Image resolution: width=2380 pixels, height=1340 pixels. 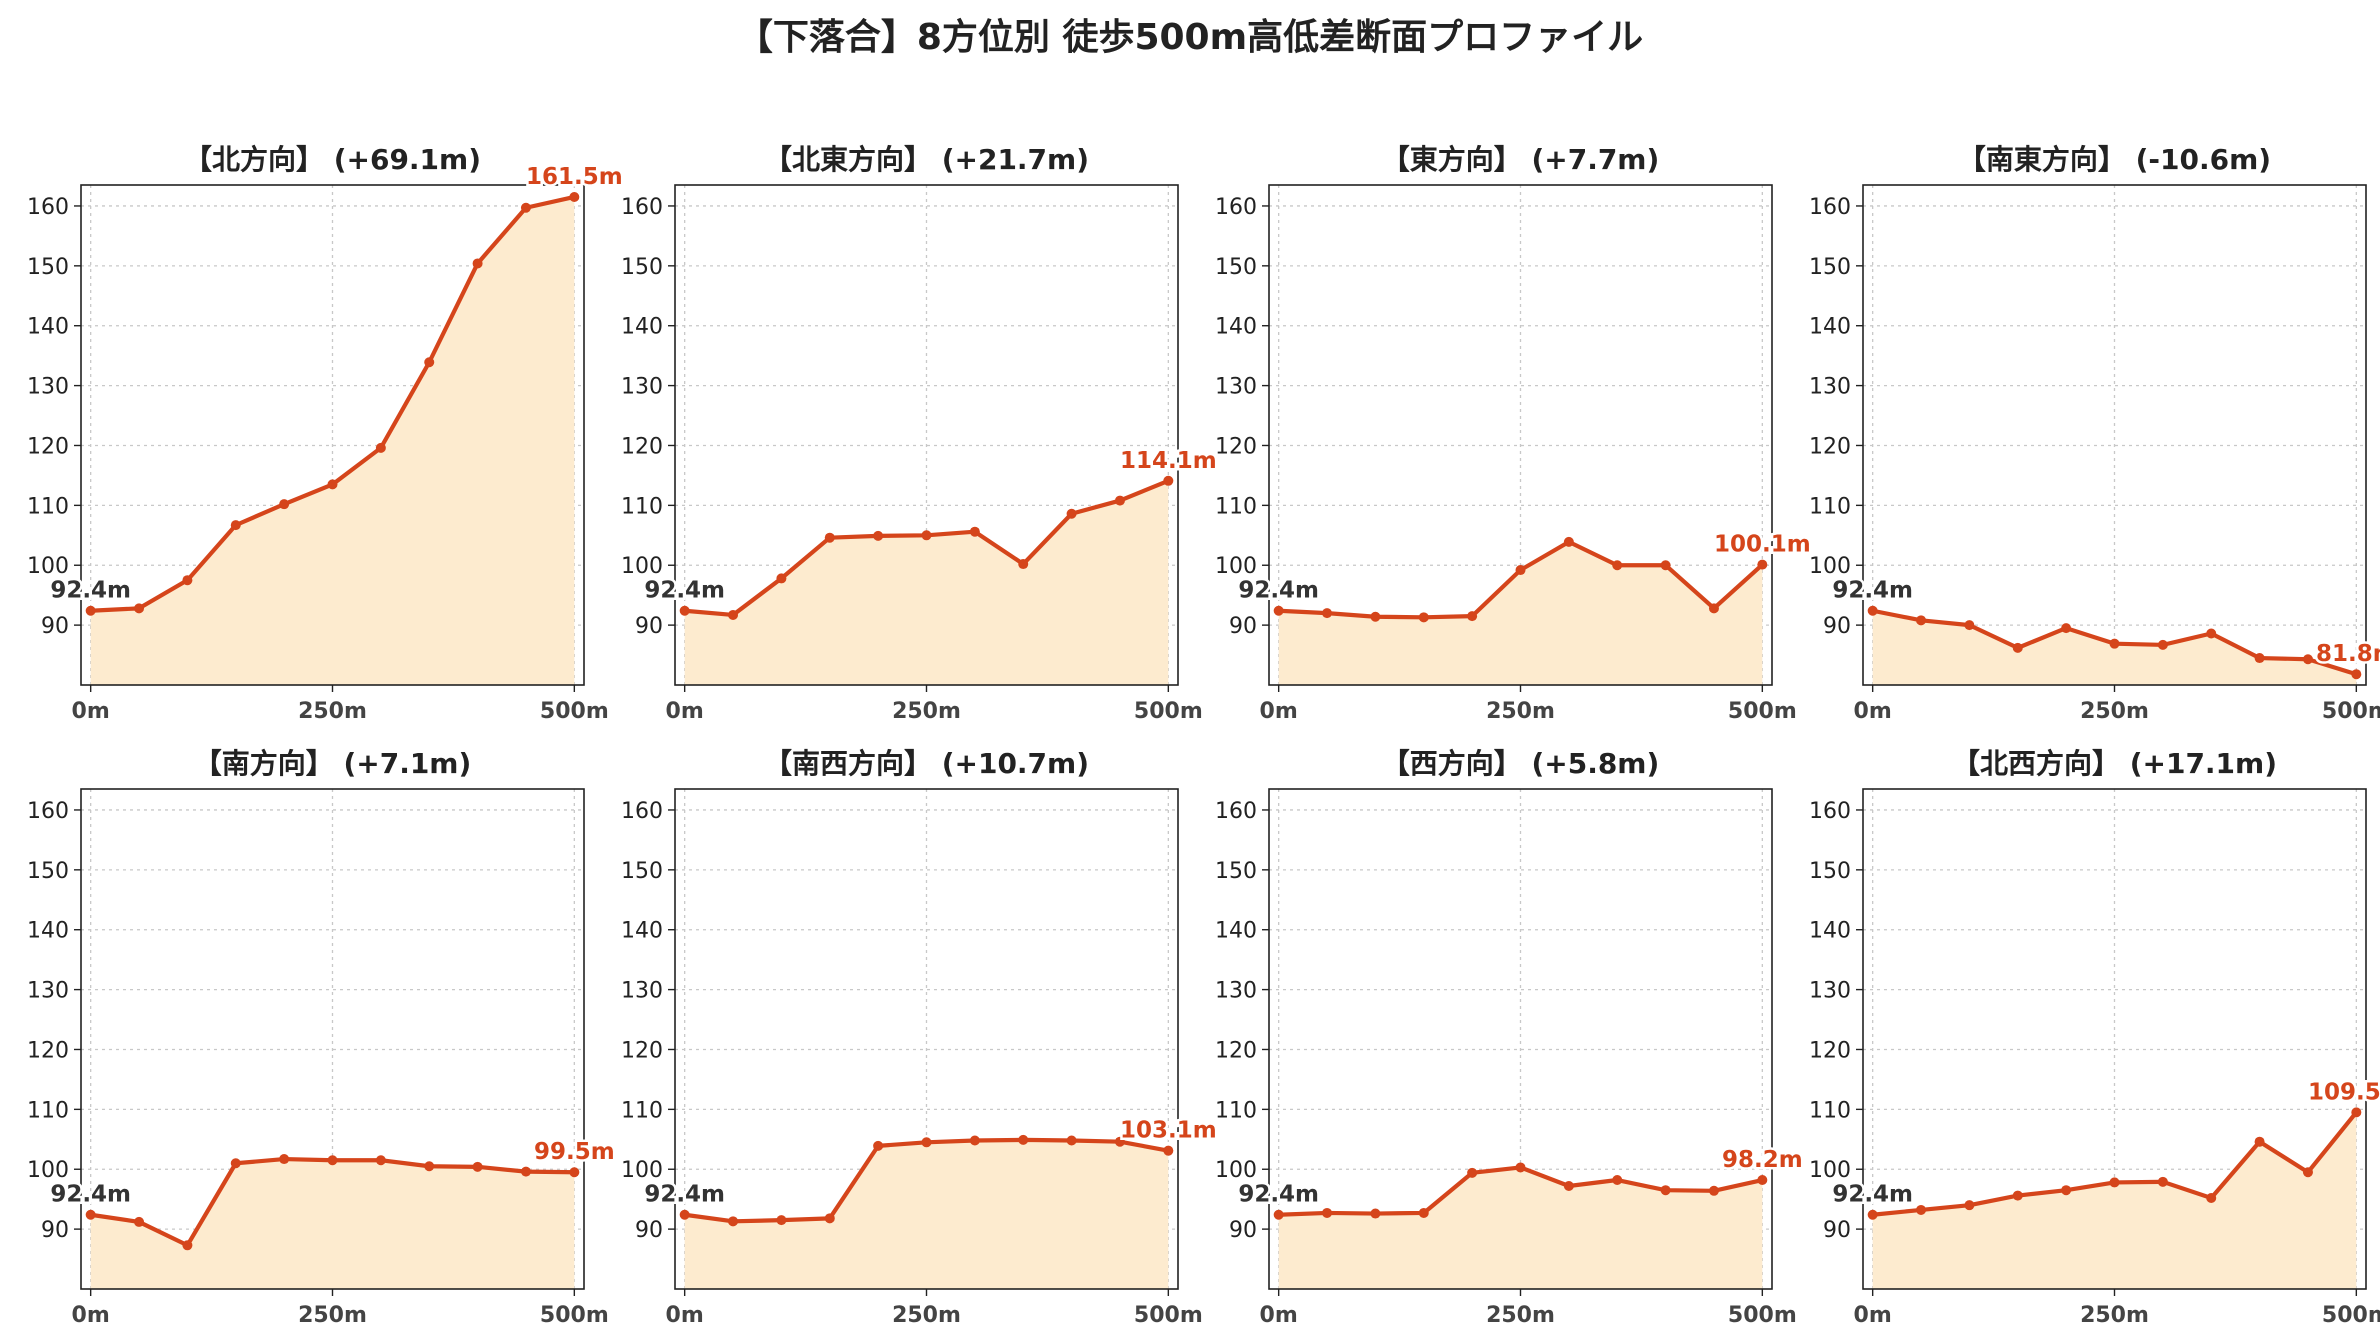 What do you see at coordinates (1190, 37) in the screenshot?
I see `figure-title: 【下落合】8方位別 徒歩500m高低差断面プロファイル` at bounding box center [1190, 37].